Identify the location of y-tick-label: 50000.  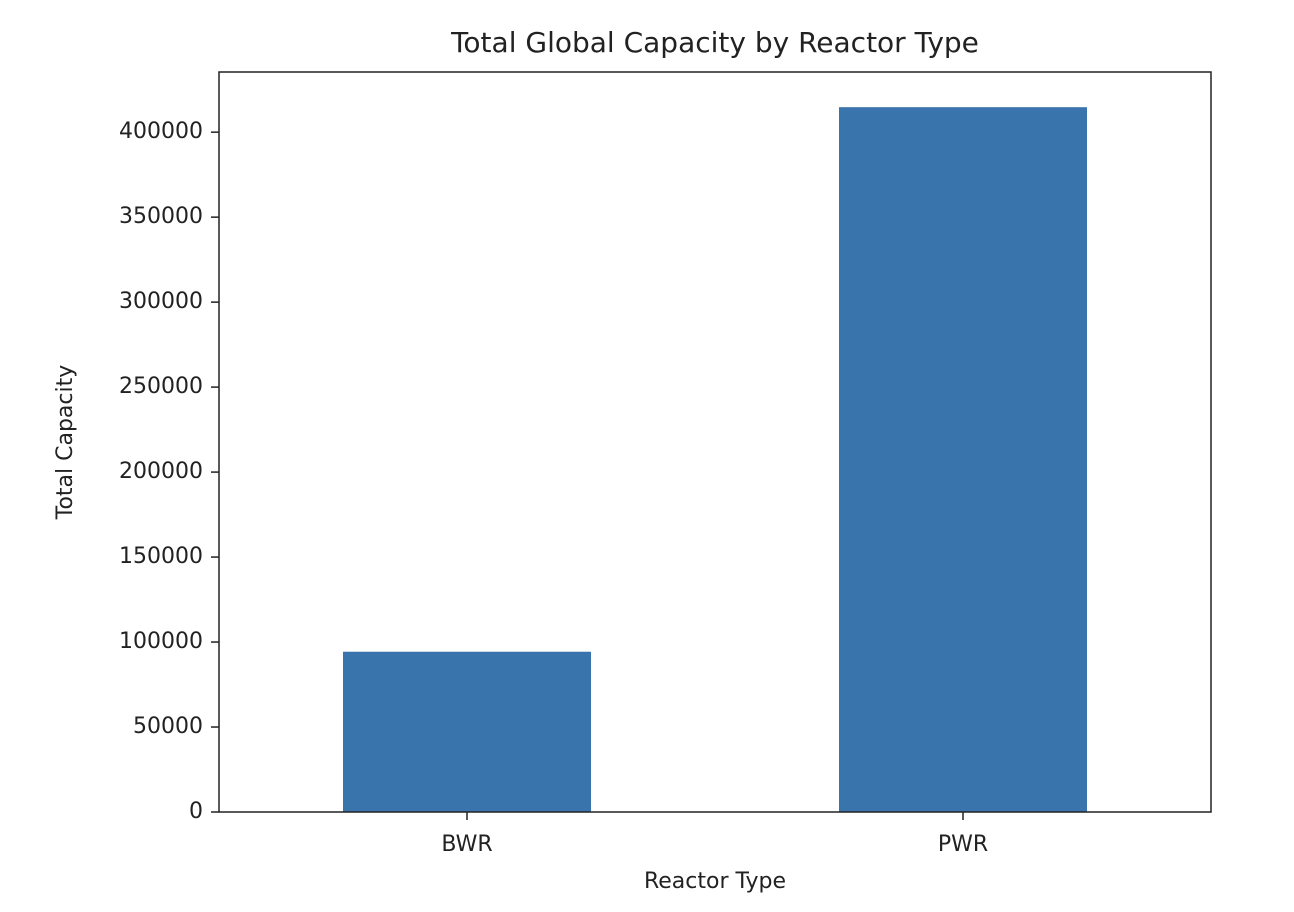
(168, 726).